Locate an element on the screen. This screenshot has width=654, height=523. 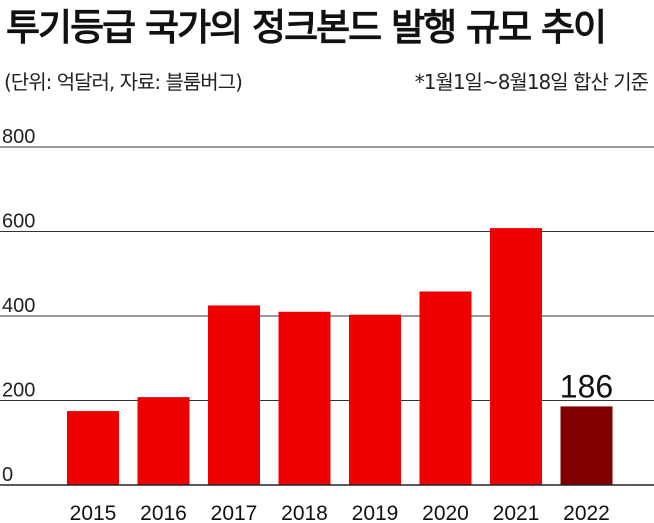
x-tick-label: 2017 is located at coordinates (234, 512).